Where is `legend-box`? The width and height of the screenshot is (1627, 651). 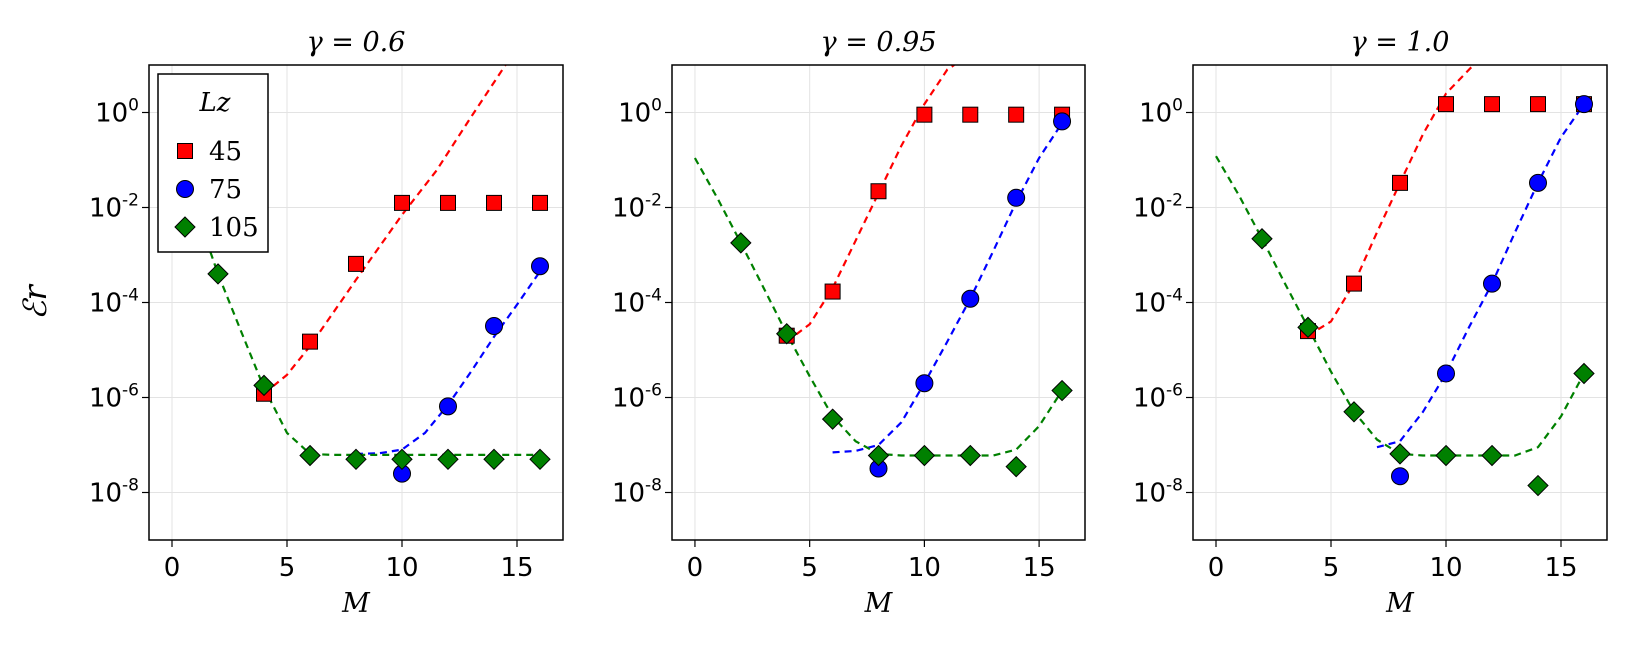 legend-box is located at coordinates (213, 163).